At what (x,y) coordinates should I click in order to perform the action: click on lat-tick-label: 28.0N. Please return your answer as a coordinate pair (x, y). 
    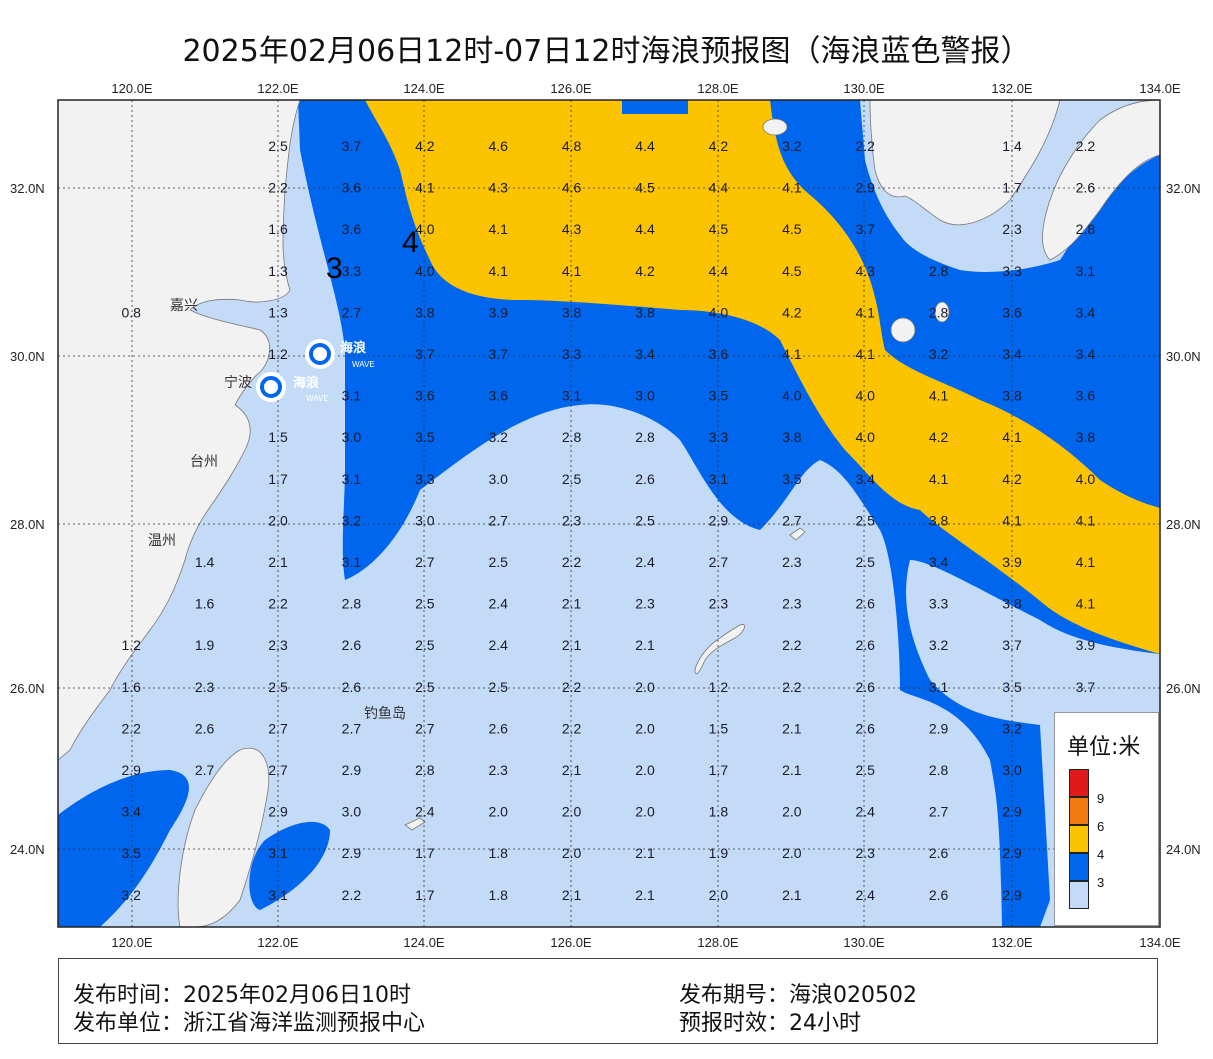
    Looking at the image, I should click on (27, 524).